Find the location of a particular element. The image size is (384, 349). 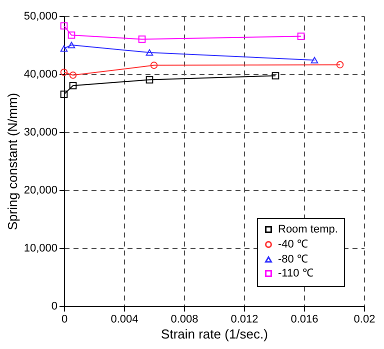

x-tick-label: 0 is located at coordinates (64, 320).